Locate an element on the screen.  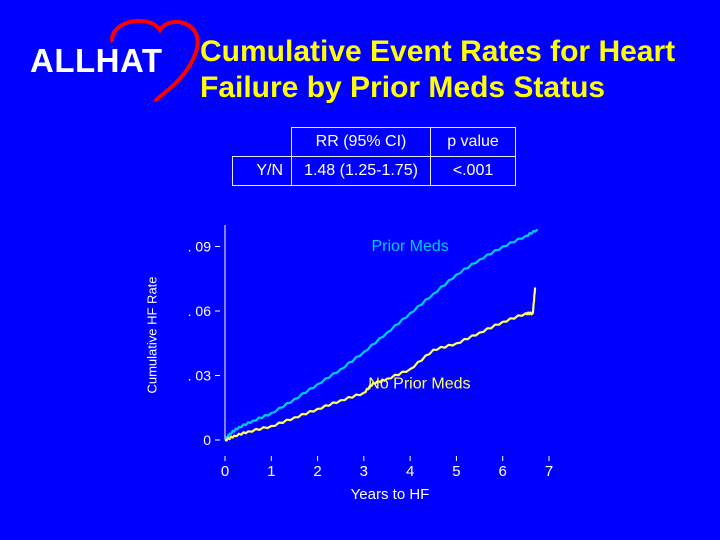
y-tick-label: . 06 is located at coordinates (200, 311).